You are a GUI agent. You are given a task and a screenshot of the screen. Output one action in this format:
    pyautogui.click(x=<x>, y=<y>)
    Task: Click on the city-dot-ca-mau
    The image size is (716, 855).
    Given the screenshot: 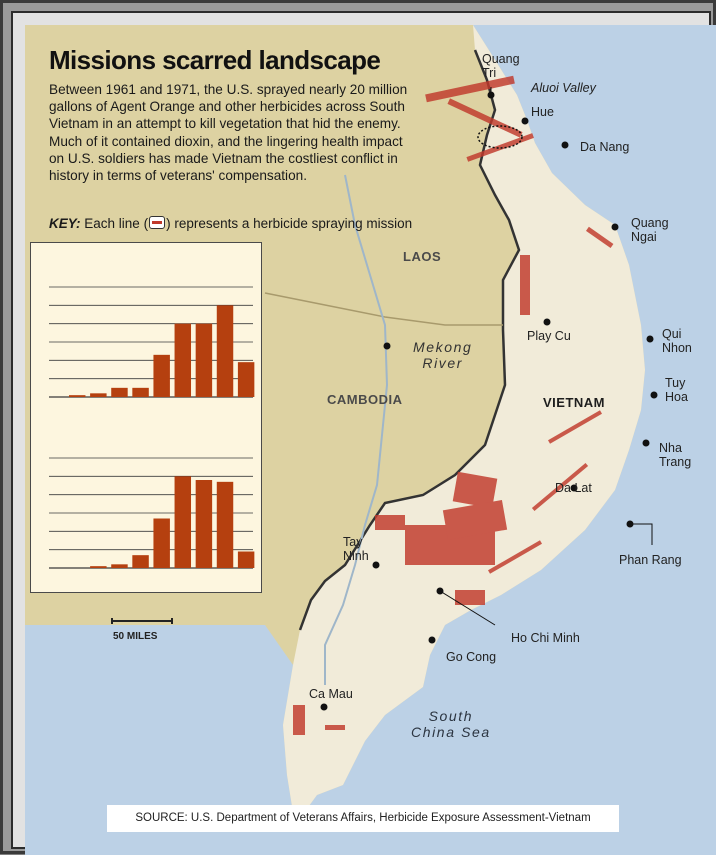 What is the action you would take?
    pyautogui.click(x=324, y=707)
    